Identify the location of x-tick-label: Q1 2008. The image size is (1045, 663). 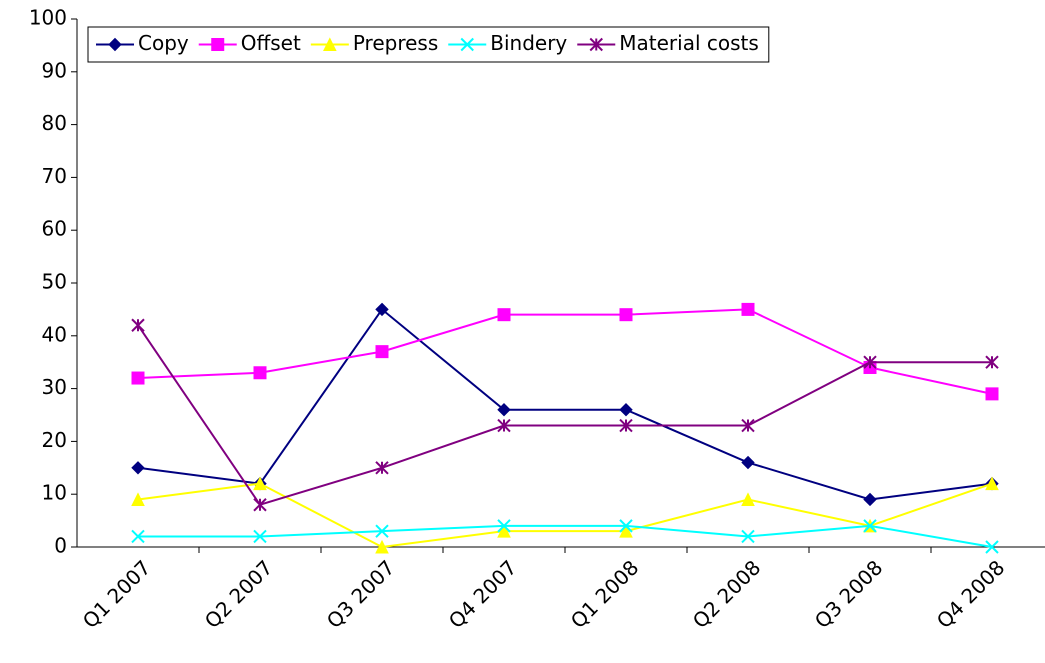
(605, 594).